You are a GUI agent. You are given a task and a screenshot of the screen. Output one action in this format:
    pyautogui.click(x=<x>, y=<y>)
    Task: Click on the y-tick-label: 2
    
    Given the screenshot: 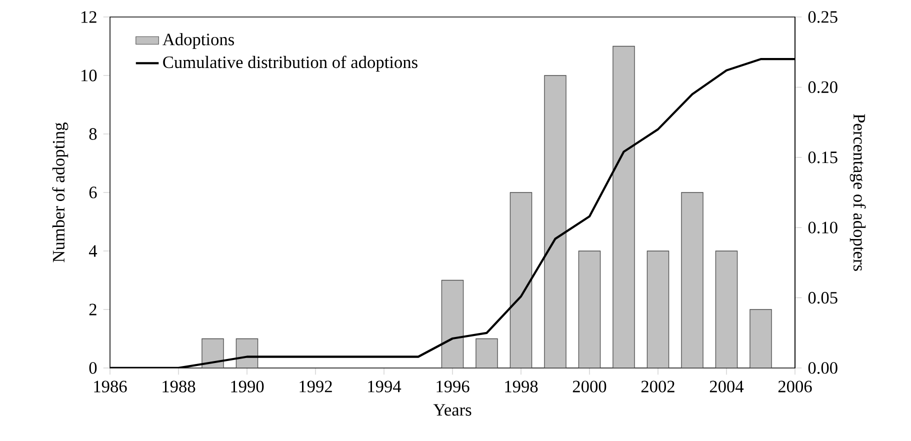 What is the action you would take?
    pyautogui.click(x=92, y=310)
    